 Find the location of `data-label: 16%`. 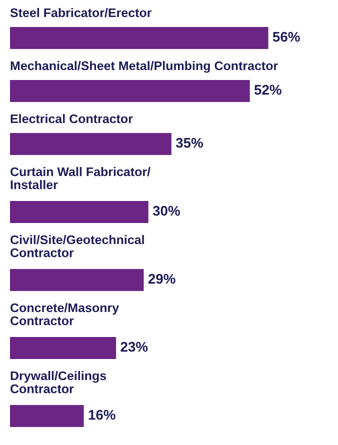

data-label: 16% is located at coordinates (102, 415).